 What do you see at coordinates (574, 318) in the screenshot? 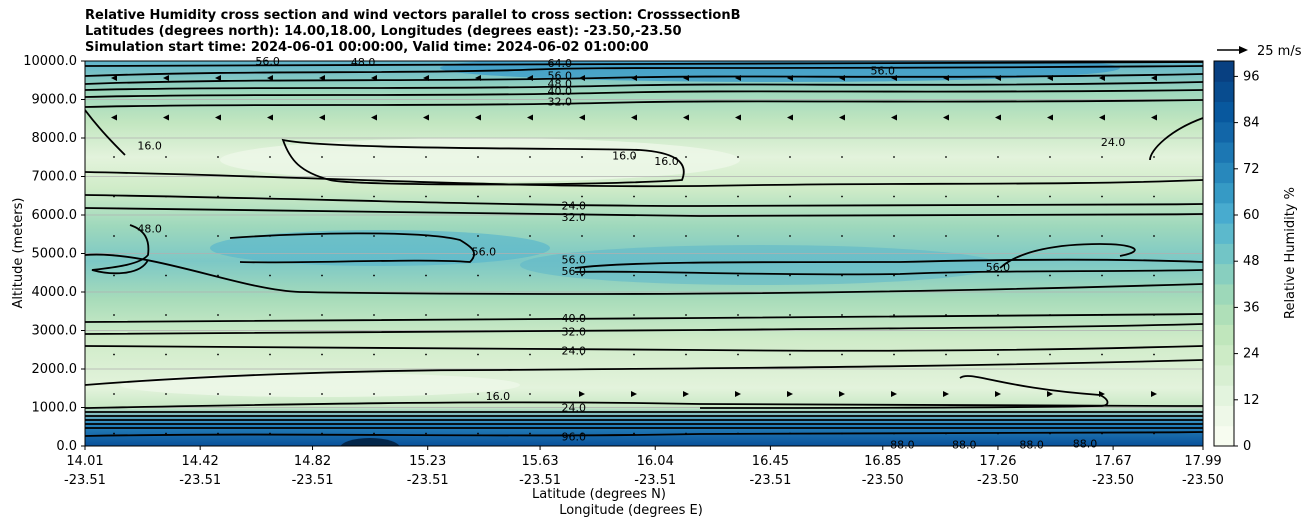
I see `contour-label: 40.0` at bounding box center [574, 318].